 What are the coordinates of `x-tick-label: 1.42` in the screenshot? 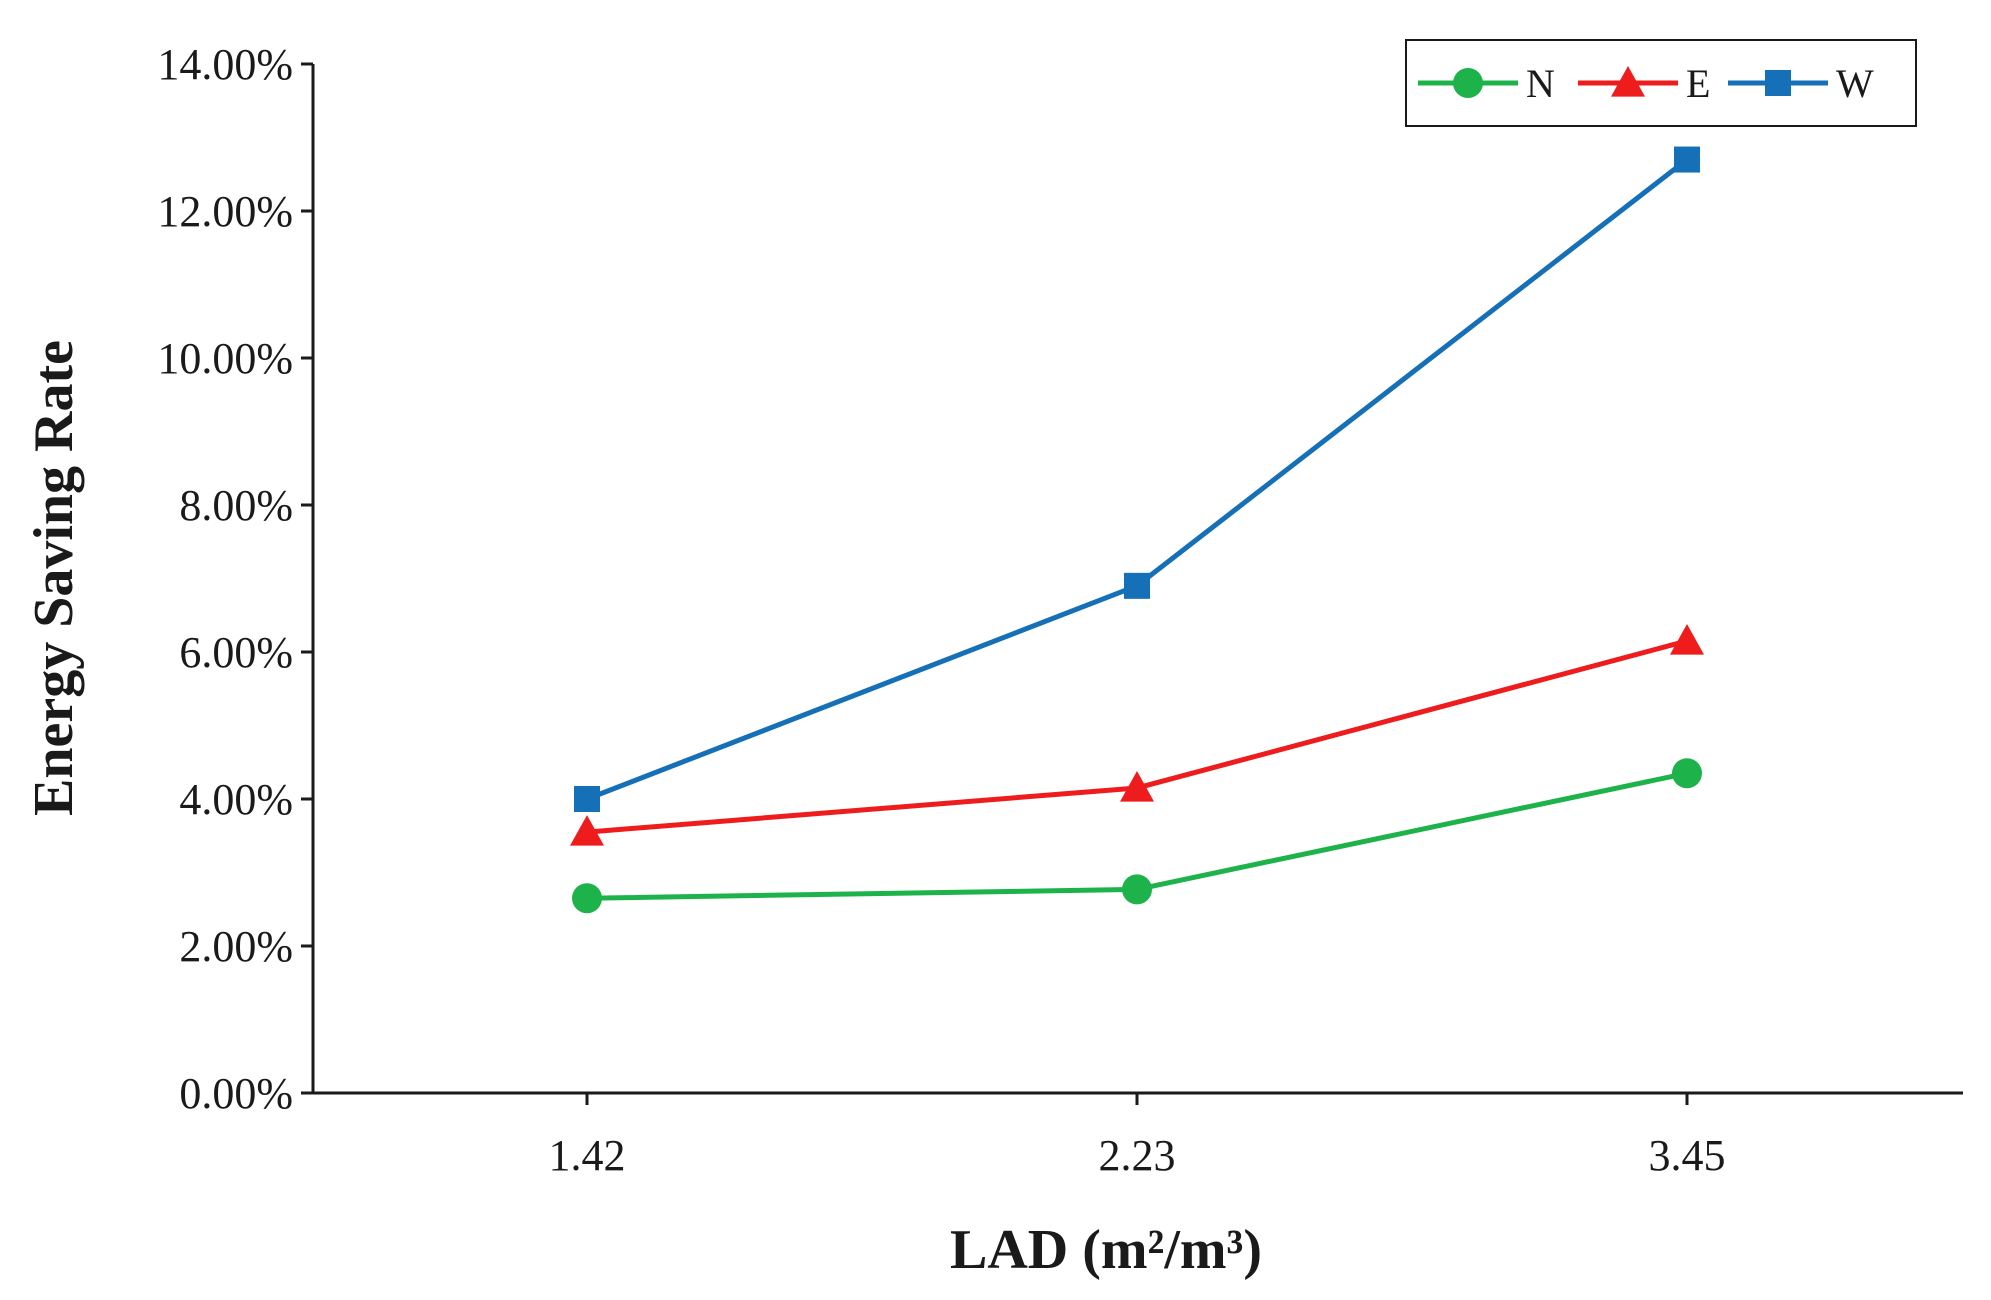 It's located at (587, 1155).